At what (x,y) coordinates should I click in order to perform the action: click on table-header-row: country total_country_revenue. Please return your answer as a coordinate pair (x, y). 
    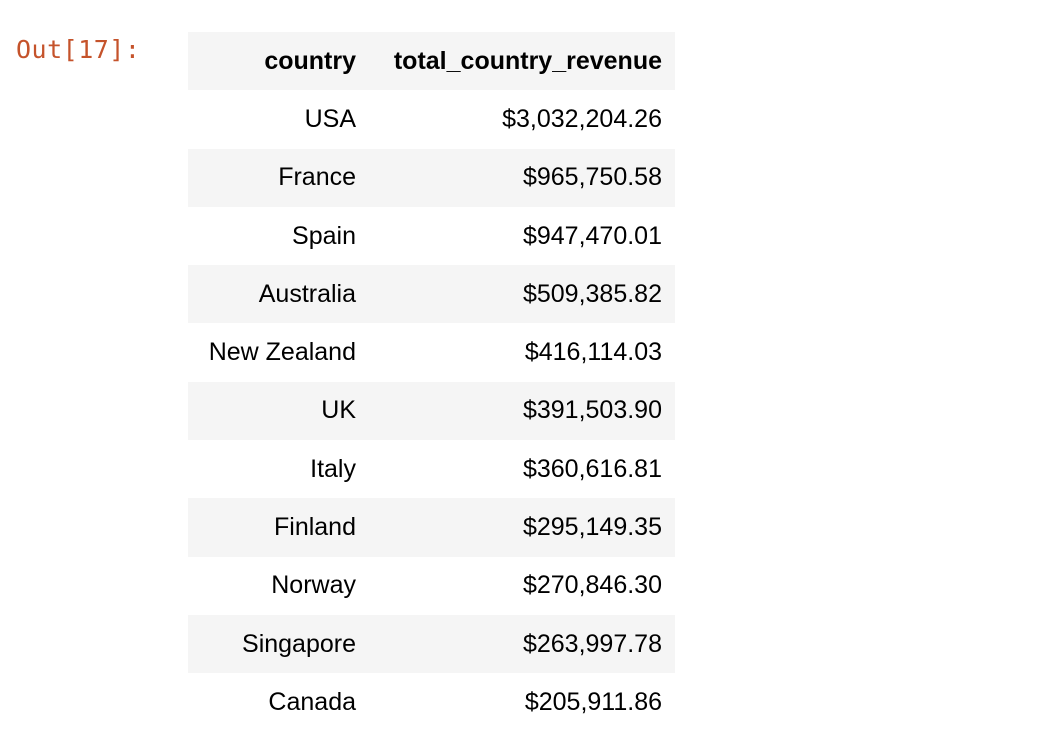
    Looking at the image, I should click on (431, 61).